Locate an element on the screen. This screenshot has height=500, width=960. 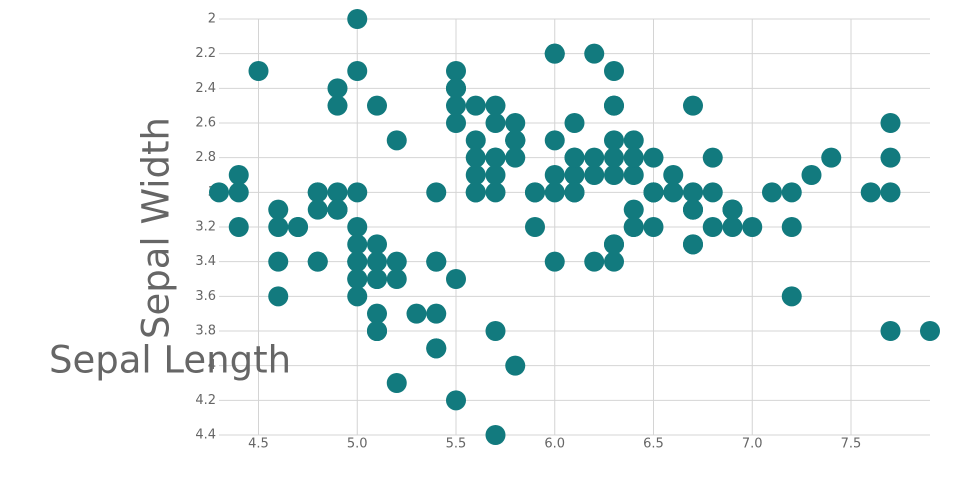
x-tick-label: 7.0 is located at coordinates (752, 444).